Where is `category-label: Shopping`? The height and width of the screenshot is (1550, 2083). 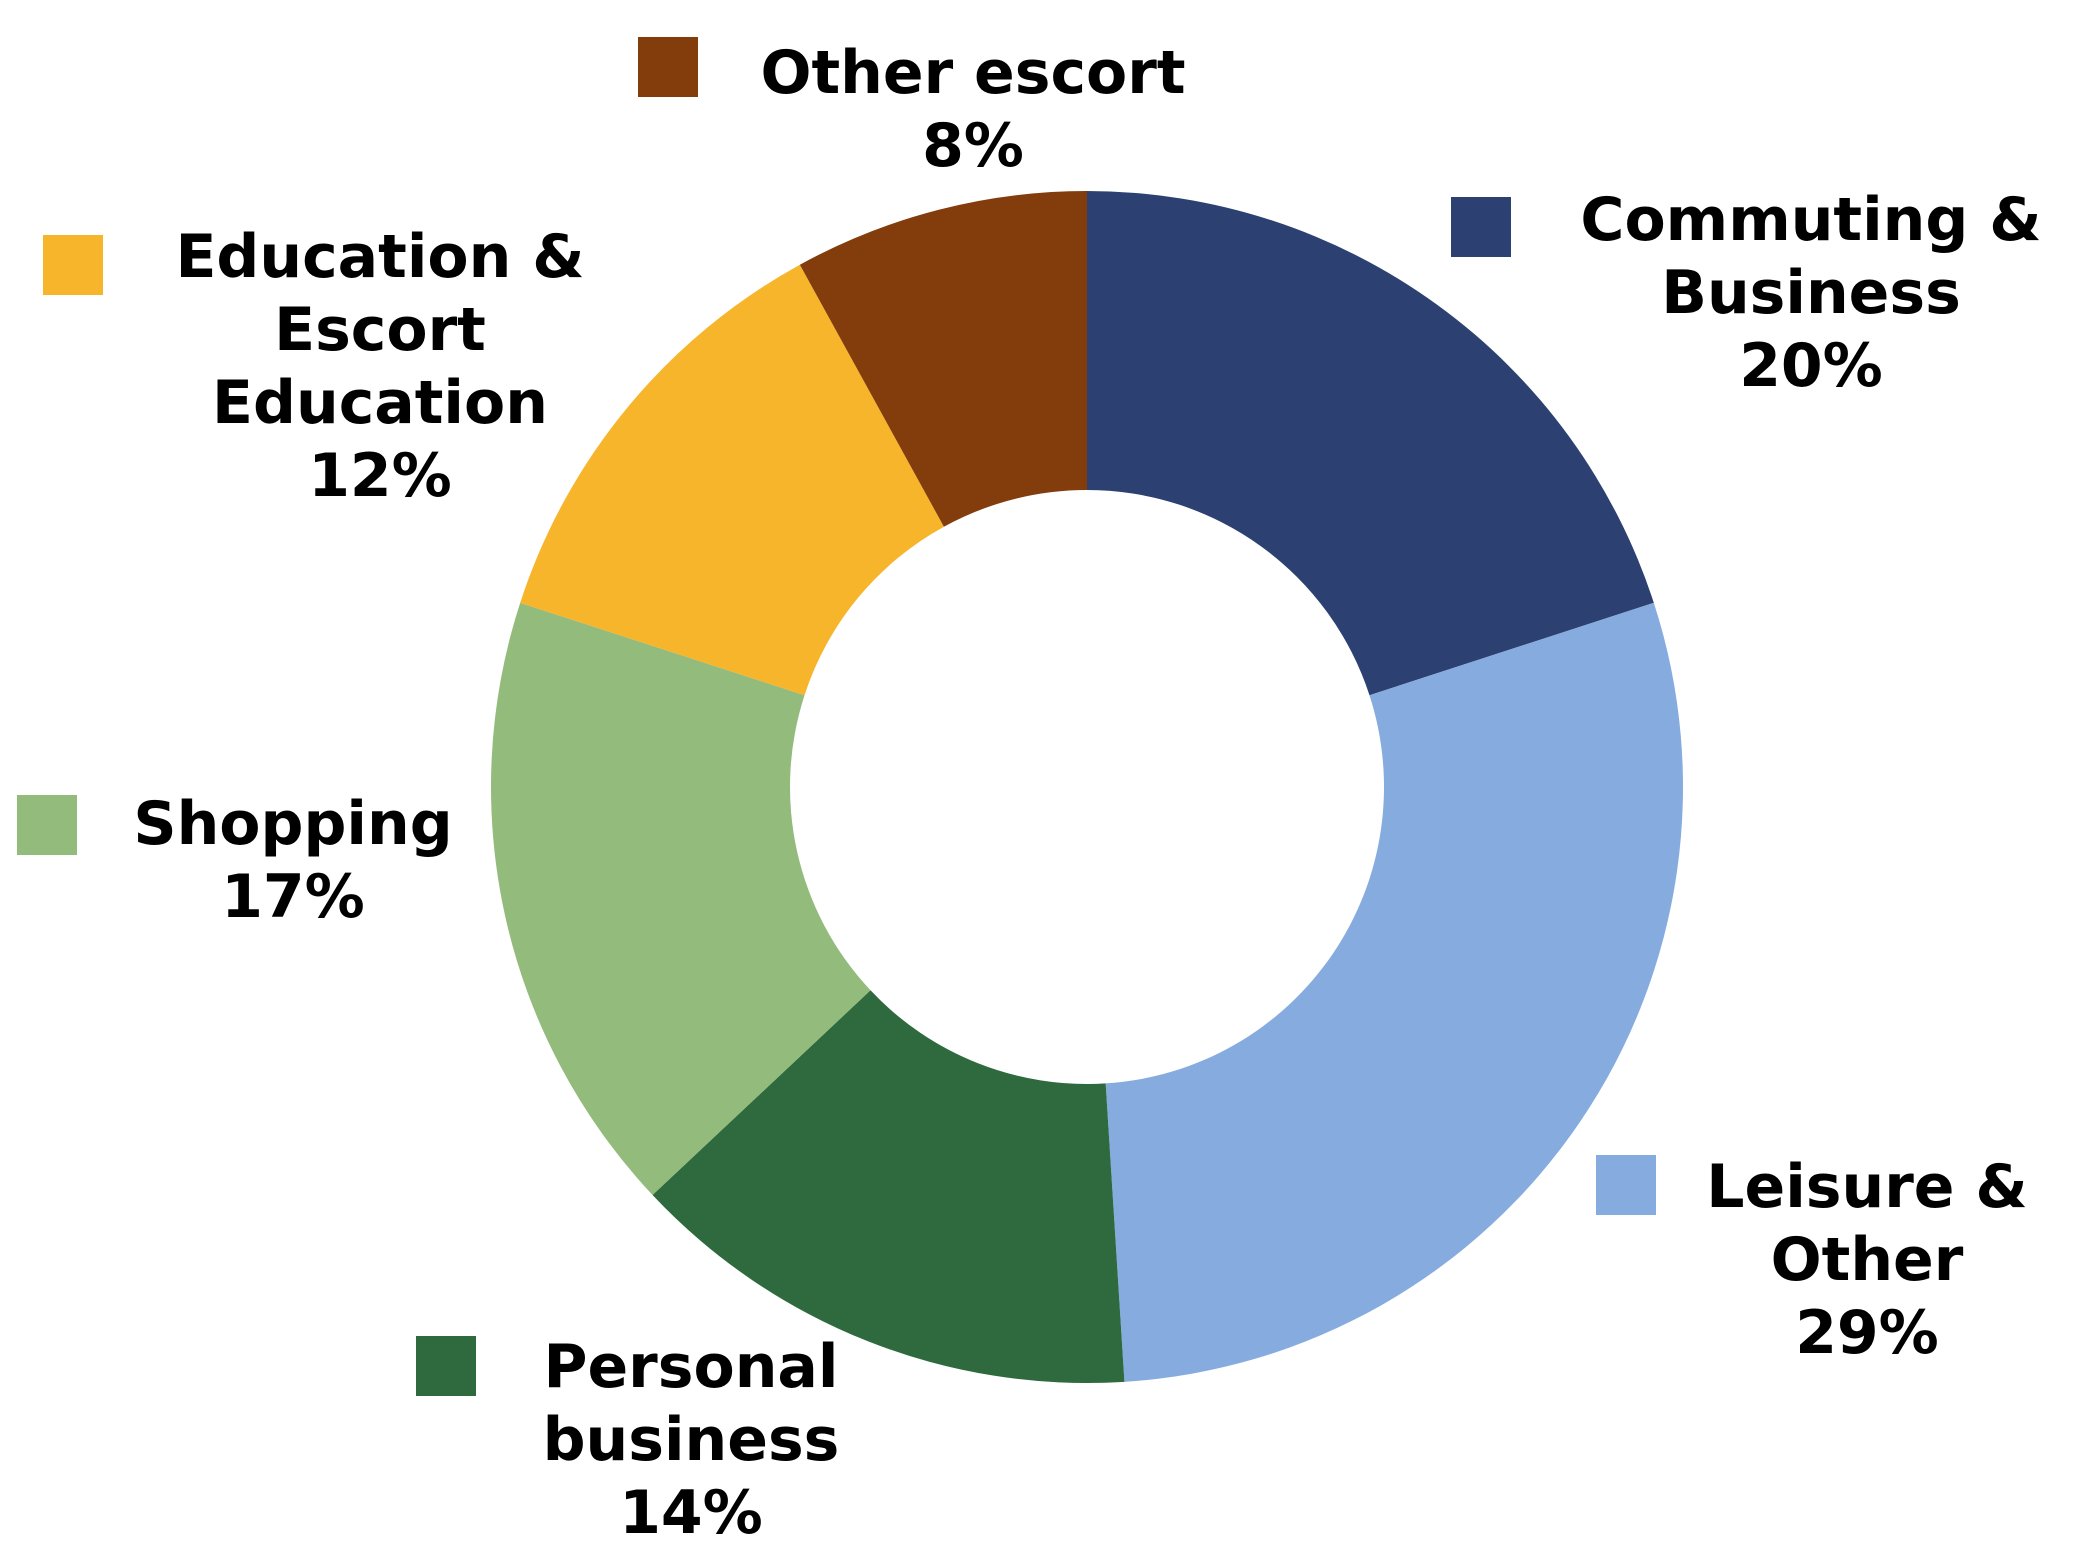 category-label: Shopping is located at coordinates (293, 824).